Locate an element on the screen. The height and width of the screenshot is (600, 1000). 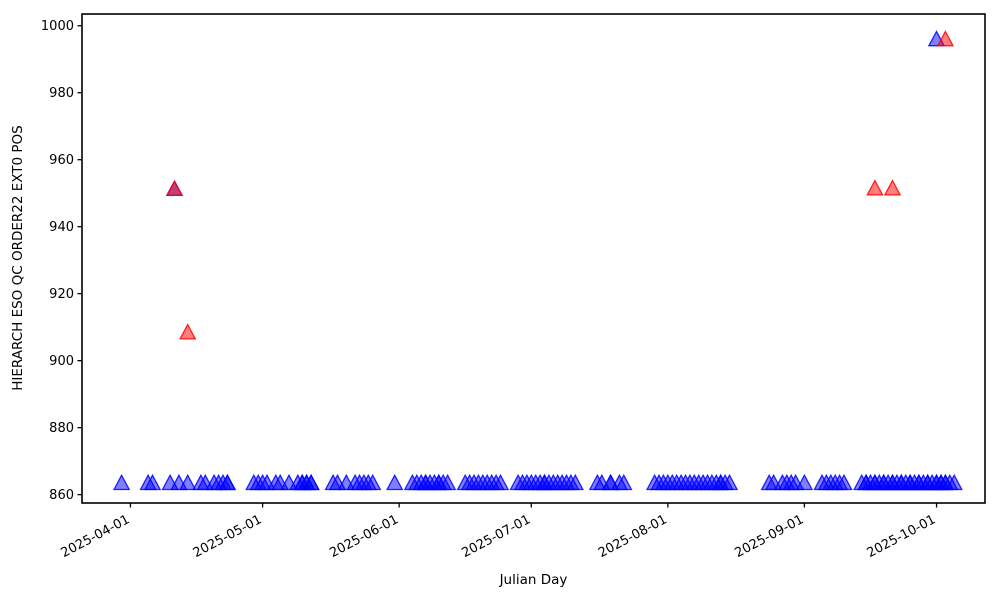
y-tick-label: 880 is located at coordinates (61, 428).